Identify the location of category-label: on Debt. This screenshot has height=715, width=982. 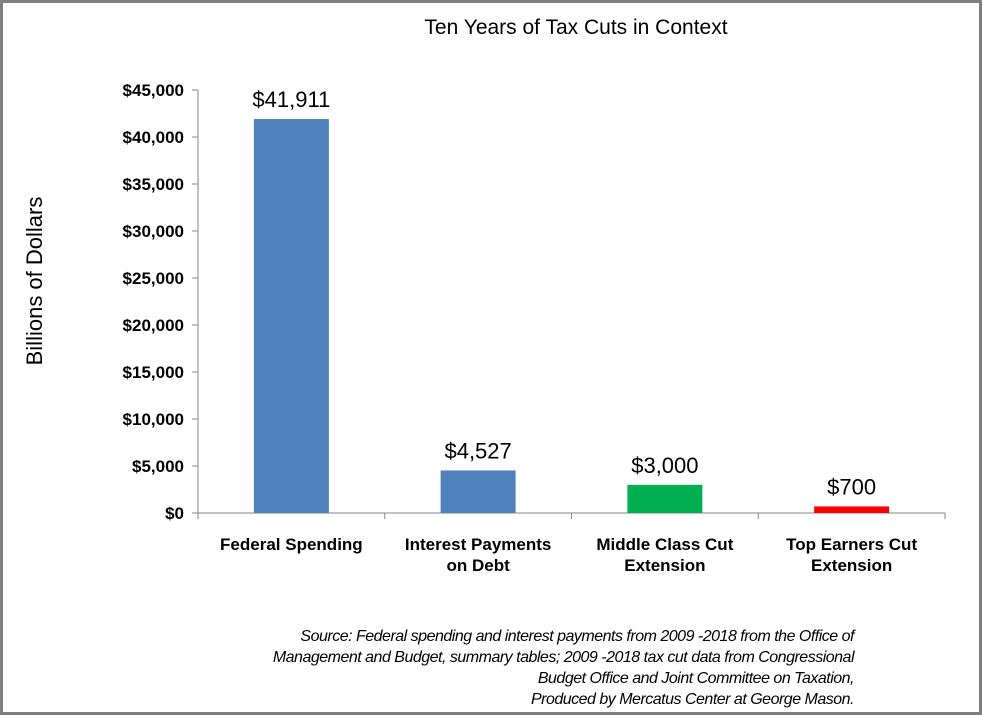
(478, 565).